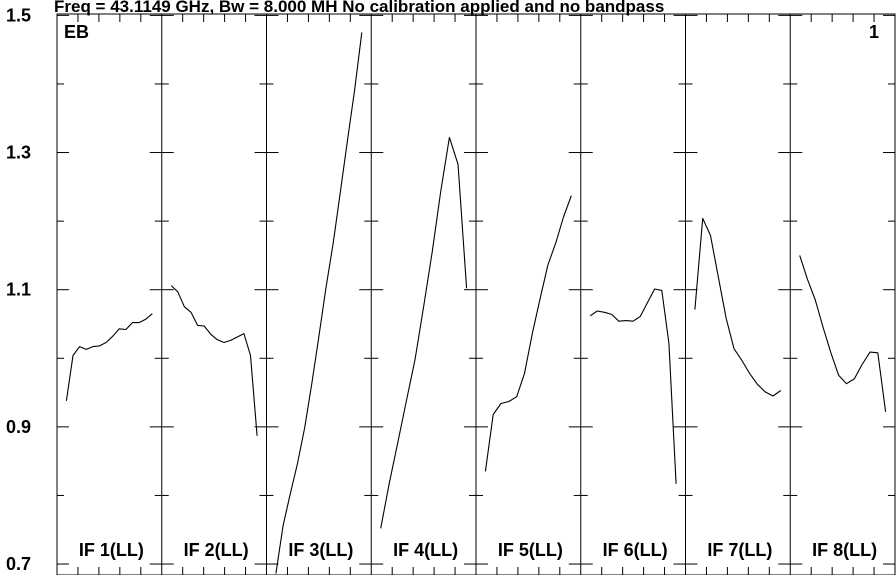 This screenshot has width=896, height=575. Describe the element at coordinates (874, 32) in the screenshot. I see `corner-label-right: 1` at that location.